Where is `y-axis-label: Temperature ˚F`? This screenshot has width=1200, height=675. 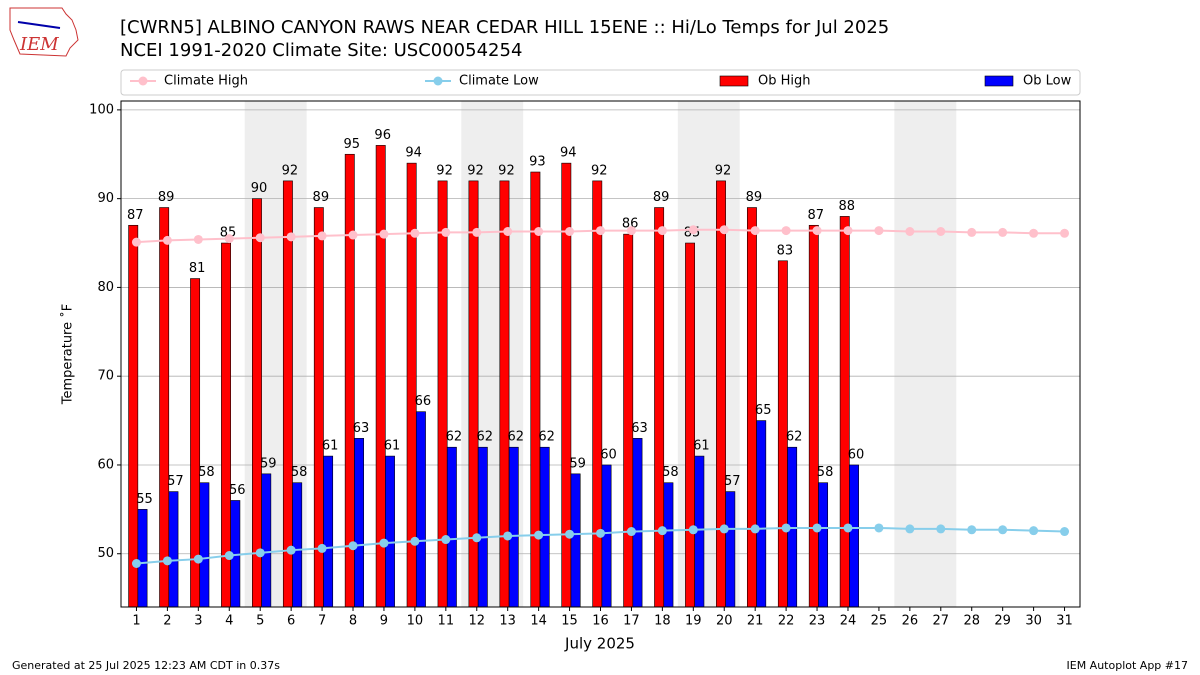 y-axis-label: Temperature ˚F is located at coordinates (68, 354).